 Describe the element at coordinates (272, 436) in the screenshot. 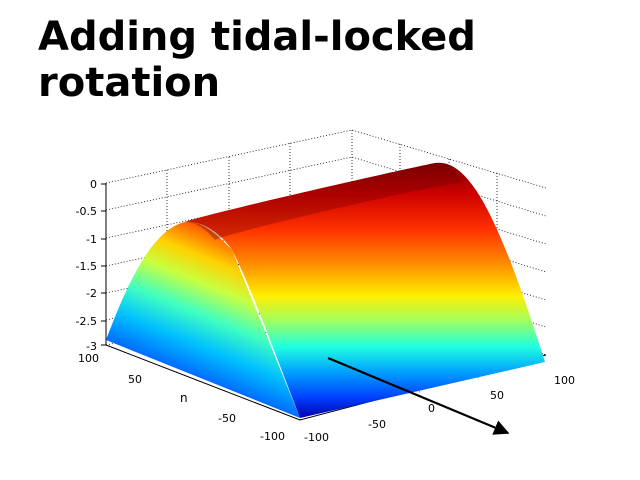

I see `y-tick-label: -100` at that location.